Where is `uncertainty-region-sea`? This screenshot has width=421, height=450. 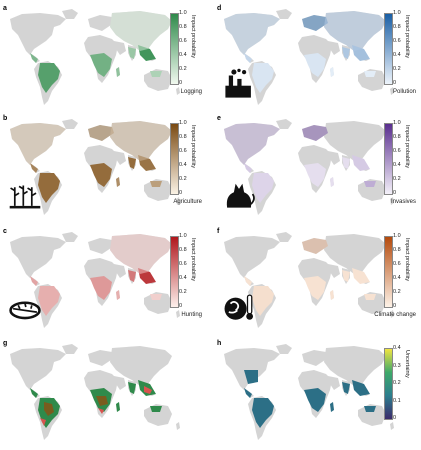
uncertainty-region-sea is located at coordinates (361, 388).